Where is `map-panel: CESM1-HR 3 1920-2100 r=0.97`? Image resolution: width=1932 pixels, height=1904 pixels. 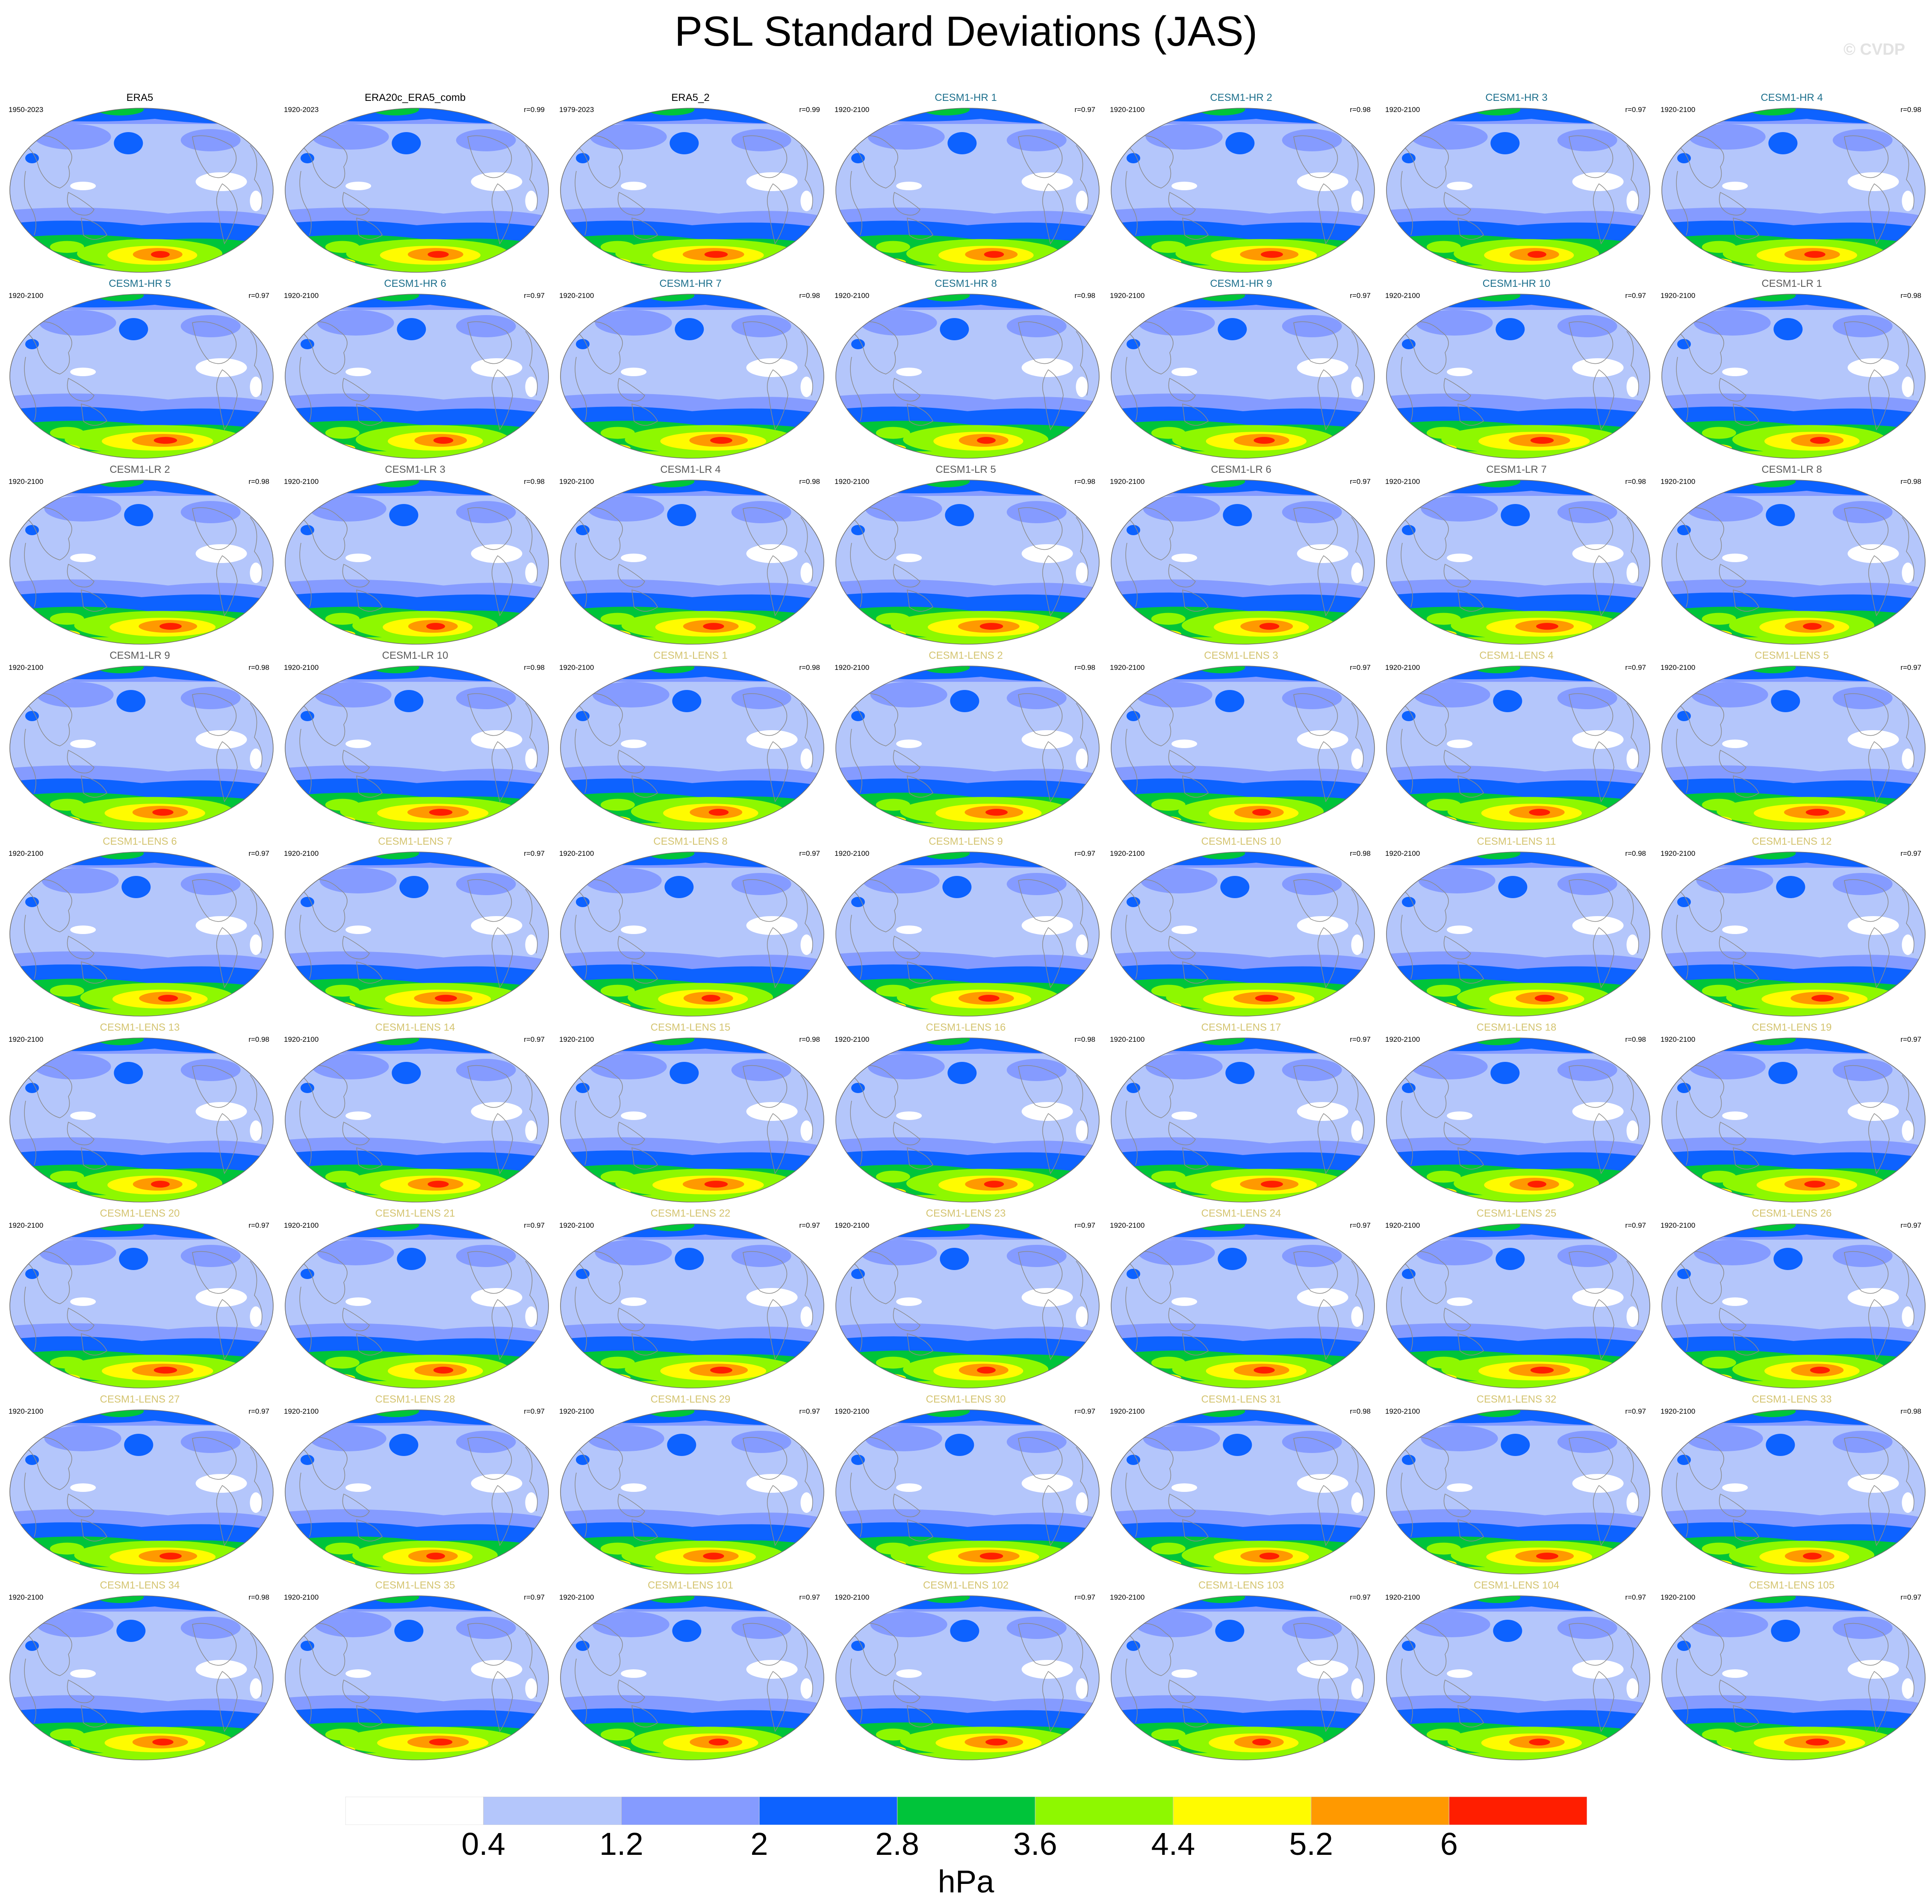
map-panel: CESM1-HR 3 1920-2100 r=0.97 is located at coordinates (1517, 182).